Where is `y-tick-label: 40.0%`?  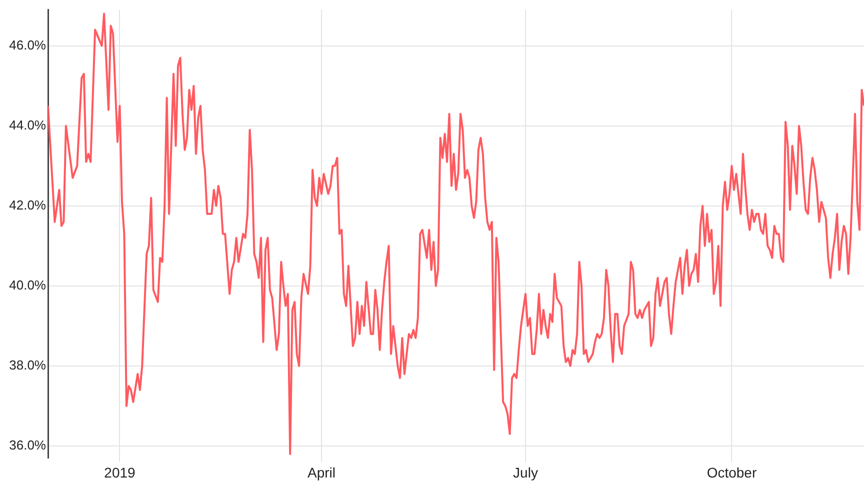 y-tick-label: 40.0% is located at coordinates (27, 285).